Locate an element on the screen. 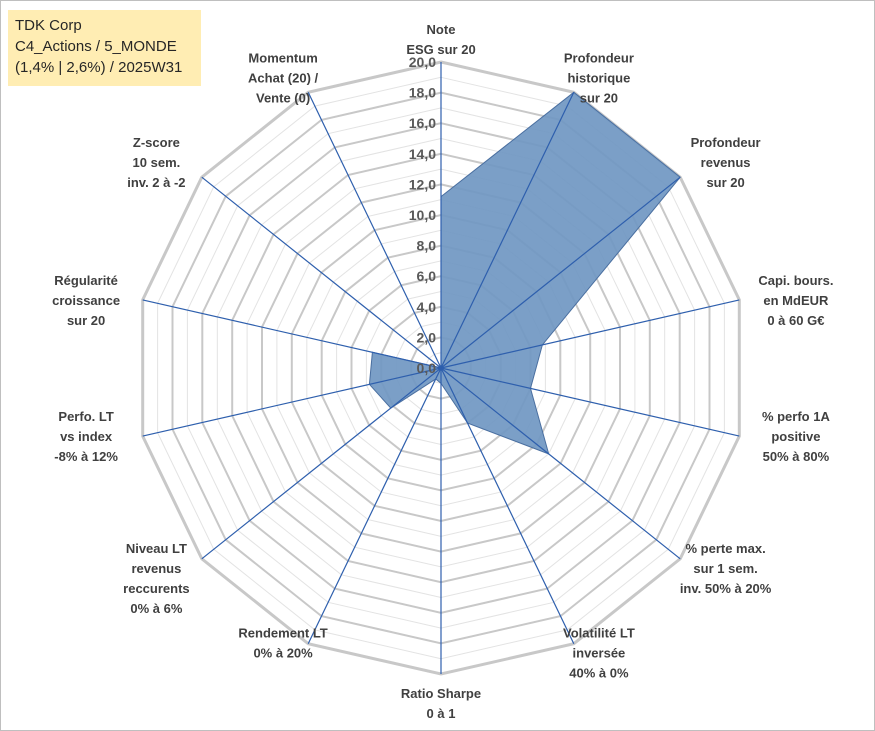 The height and width of the screenshot is (731, 875). axis-label: Note ESG sur 20 is located at coordinates (440, 39).